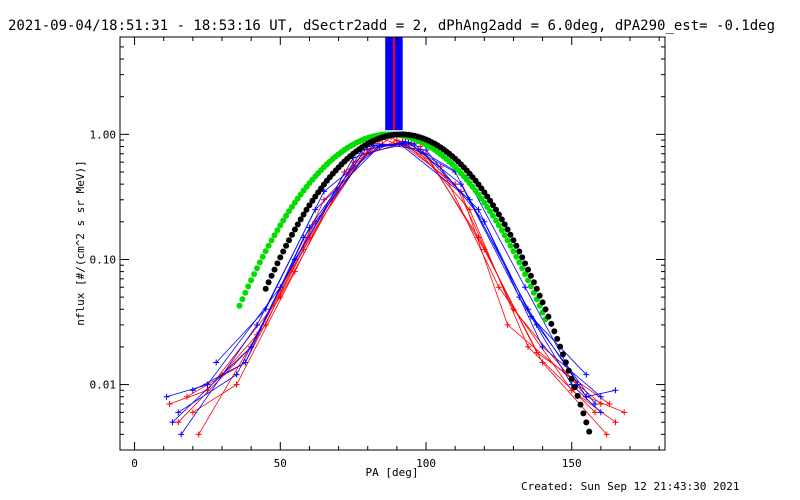 This screenshot has height=500, width=800. Describe the element at coordinates (572, 463) in the screenshot. I see `x-tick-label: 150` at that location.